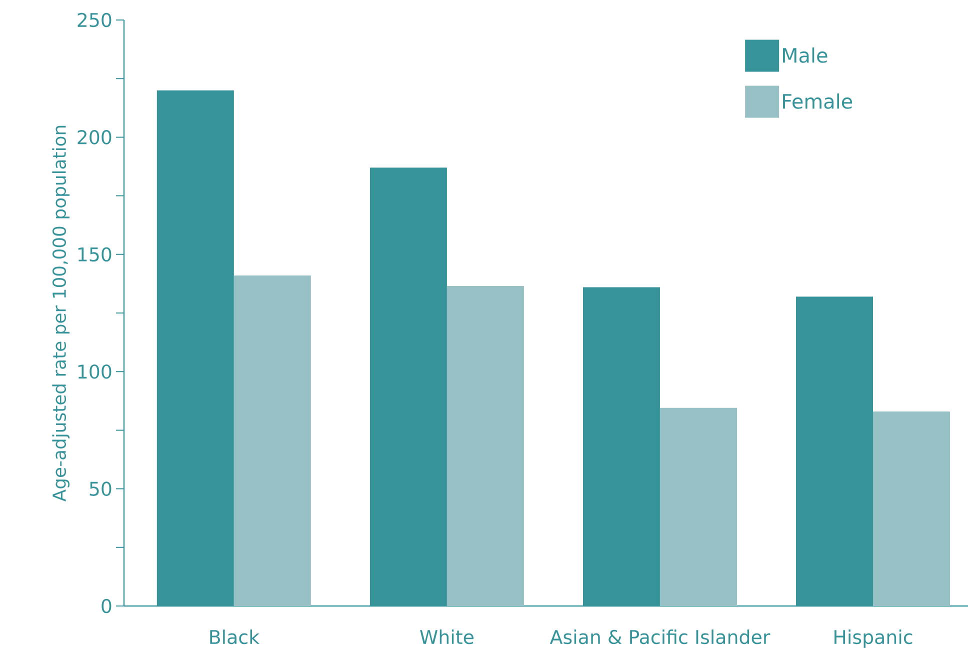 The image size is (968, 656). I want to click on y-tick-label: 100, so click(95, 371).